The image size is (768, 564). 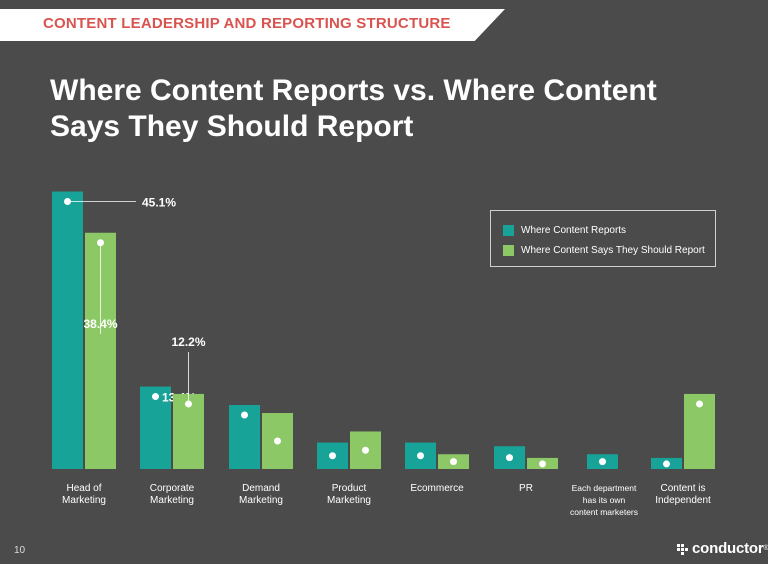 What do you see at coordinates (526, 488) in the screenshot?
I see `category-label: PR` at bounding box center [526, 488].